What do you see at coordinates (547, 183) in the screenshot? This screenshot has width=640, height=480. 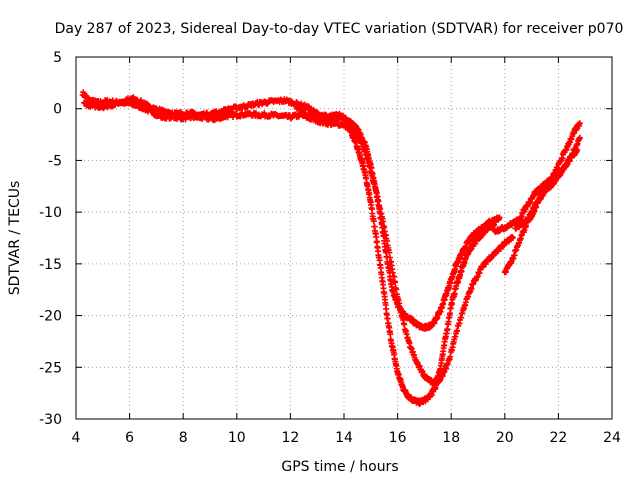 I see `series-track-f` at bounding box center [547, 183].